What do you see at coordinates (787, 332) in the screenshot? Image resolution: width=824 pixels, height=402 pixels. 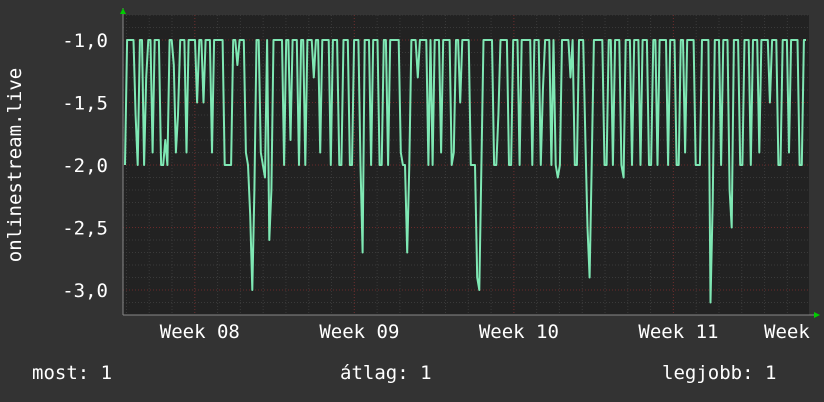 I see `x-tick-label: Week` at bounding box center [787, 332].